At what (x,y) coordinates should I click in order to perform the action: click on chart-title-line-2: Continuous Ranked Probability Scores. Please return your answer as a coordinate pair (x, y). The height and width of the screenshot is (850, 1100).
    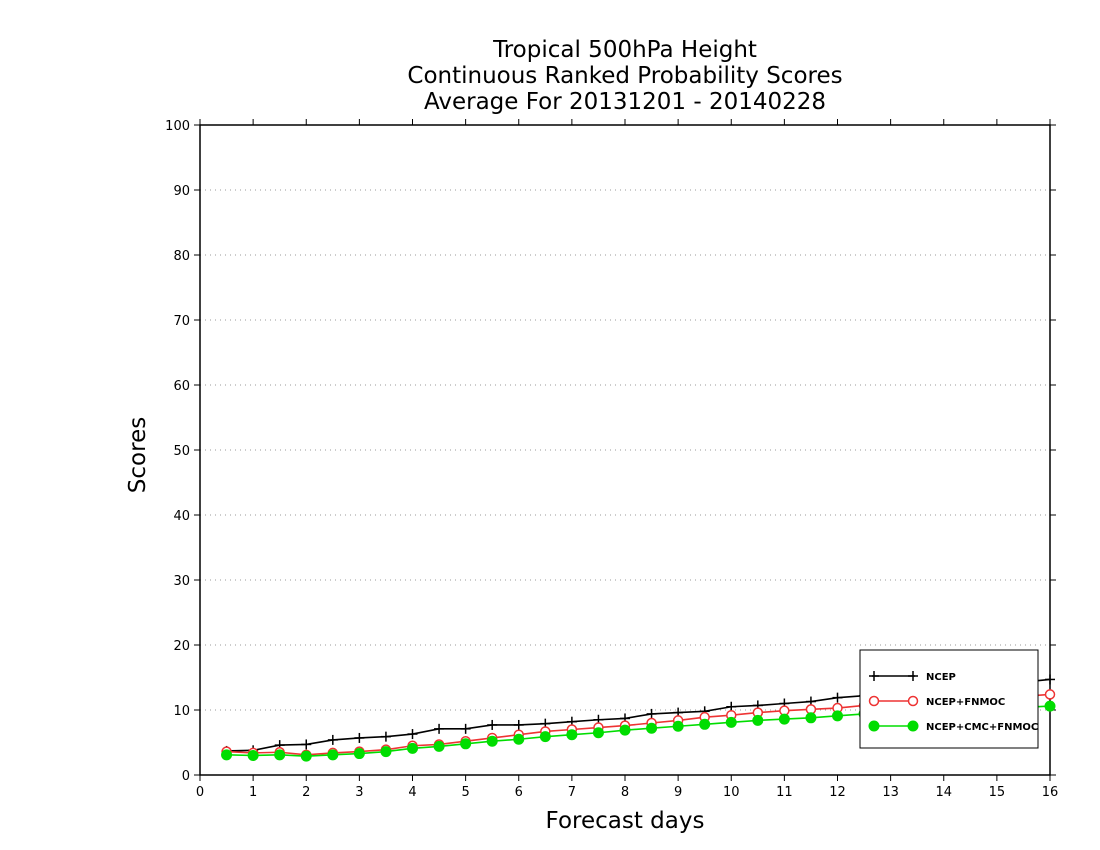
    Looking at the image, I should click on (625, 76).